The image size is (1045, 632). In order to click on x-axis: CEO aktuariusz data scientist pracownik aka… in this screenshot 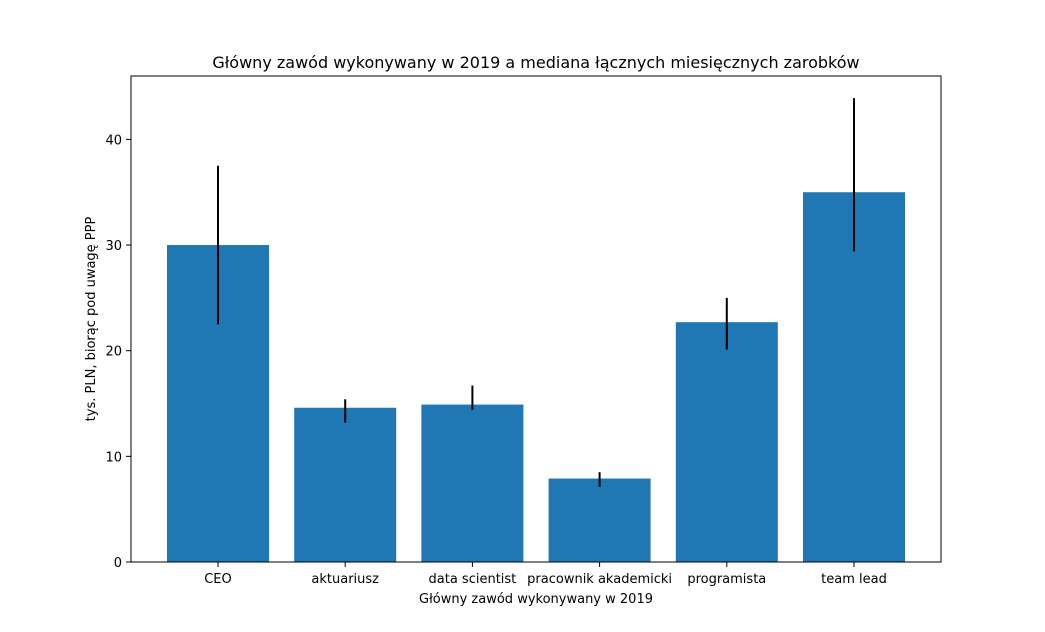, I will do `click(545, 574)`.